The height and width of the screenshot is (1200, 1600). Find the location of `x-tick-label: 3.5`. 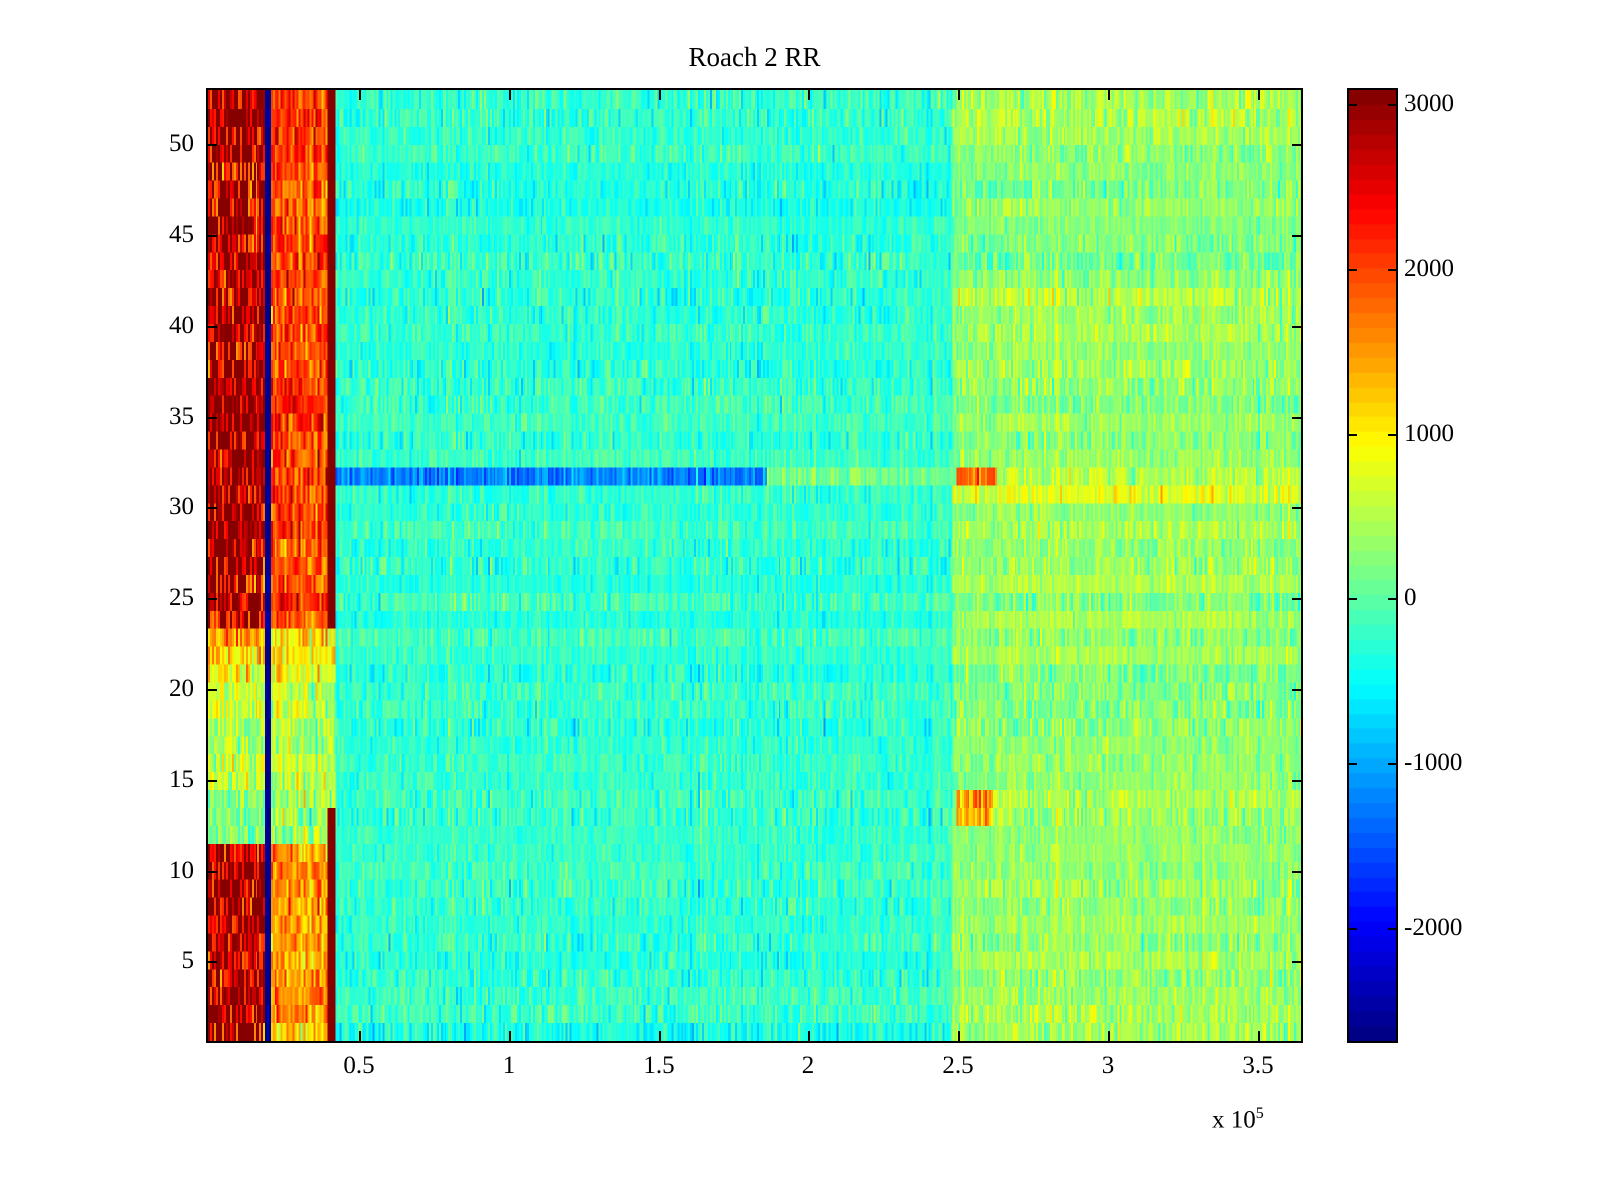

x-tick-label: 3.5 is located at coordinates (1258, 1065).